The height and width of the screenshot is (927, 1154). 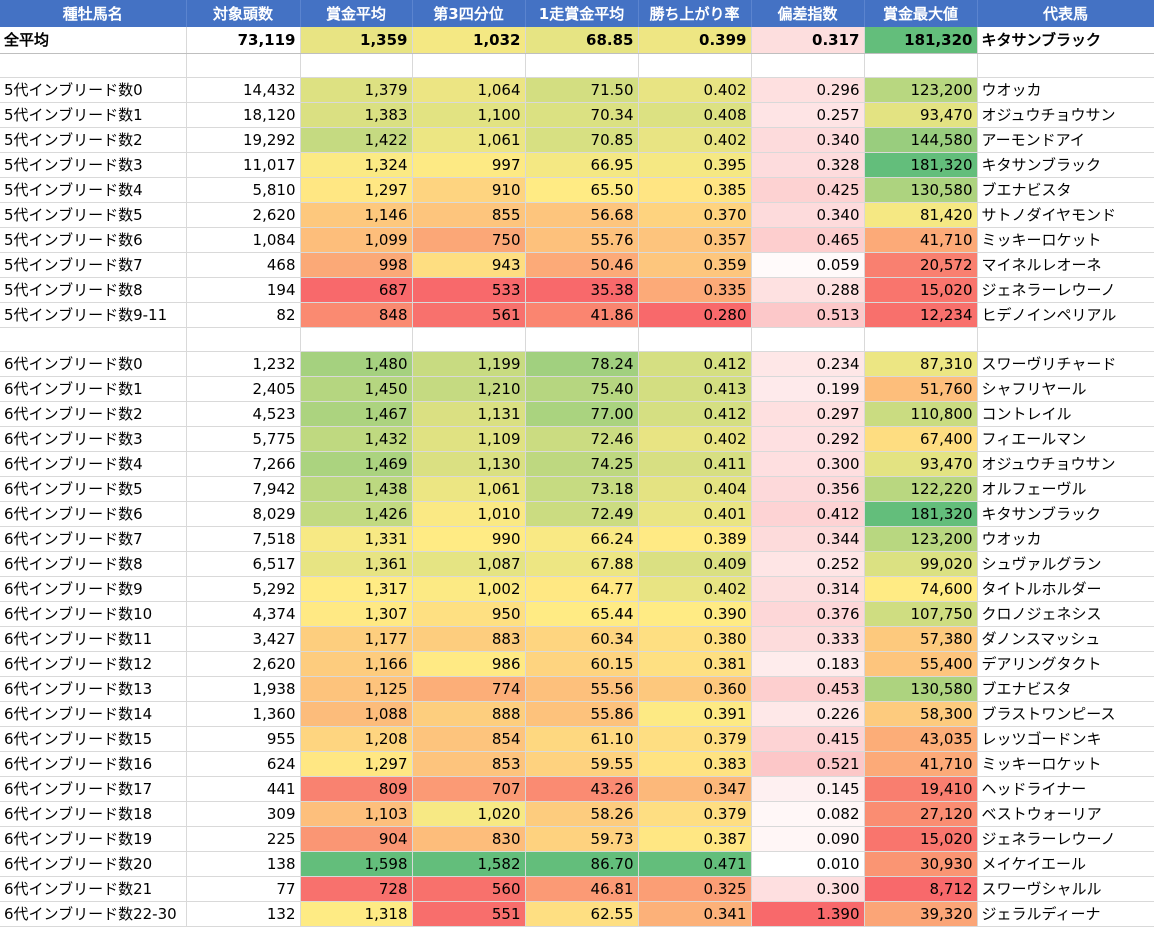 I want to click on cell-representative-horse: スワーヴシャルル, so click(x=1065, y=889).